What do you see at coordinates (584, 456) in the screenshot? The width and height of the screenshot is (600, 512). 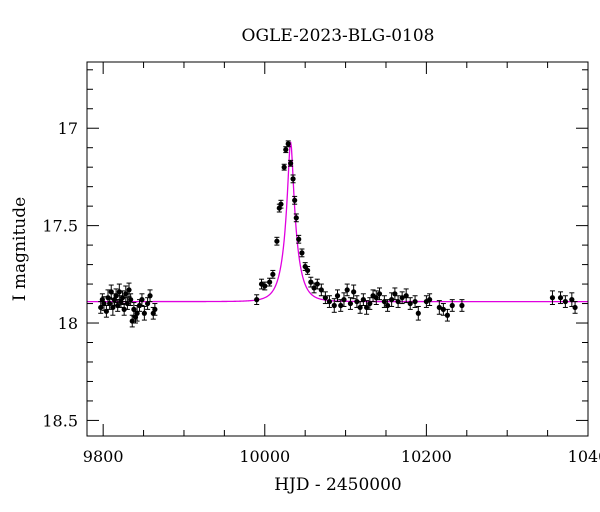 I see `x-tick-label: 1040` at bounding box center [584, 456].